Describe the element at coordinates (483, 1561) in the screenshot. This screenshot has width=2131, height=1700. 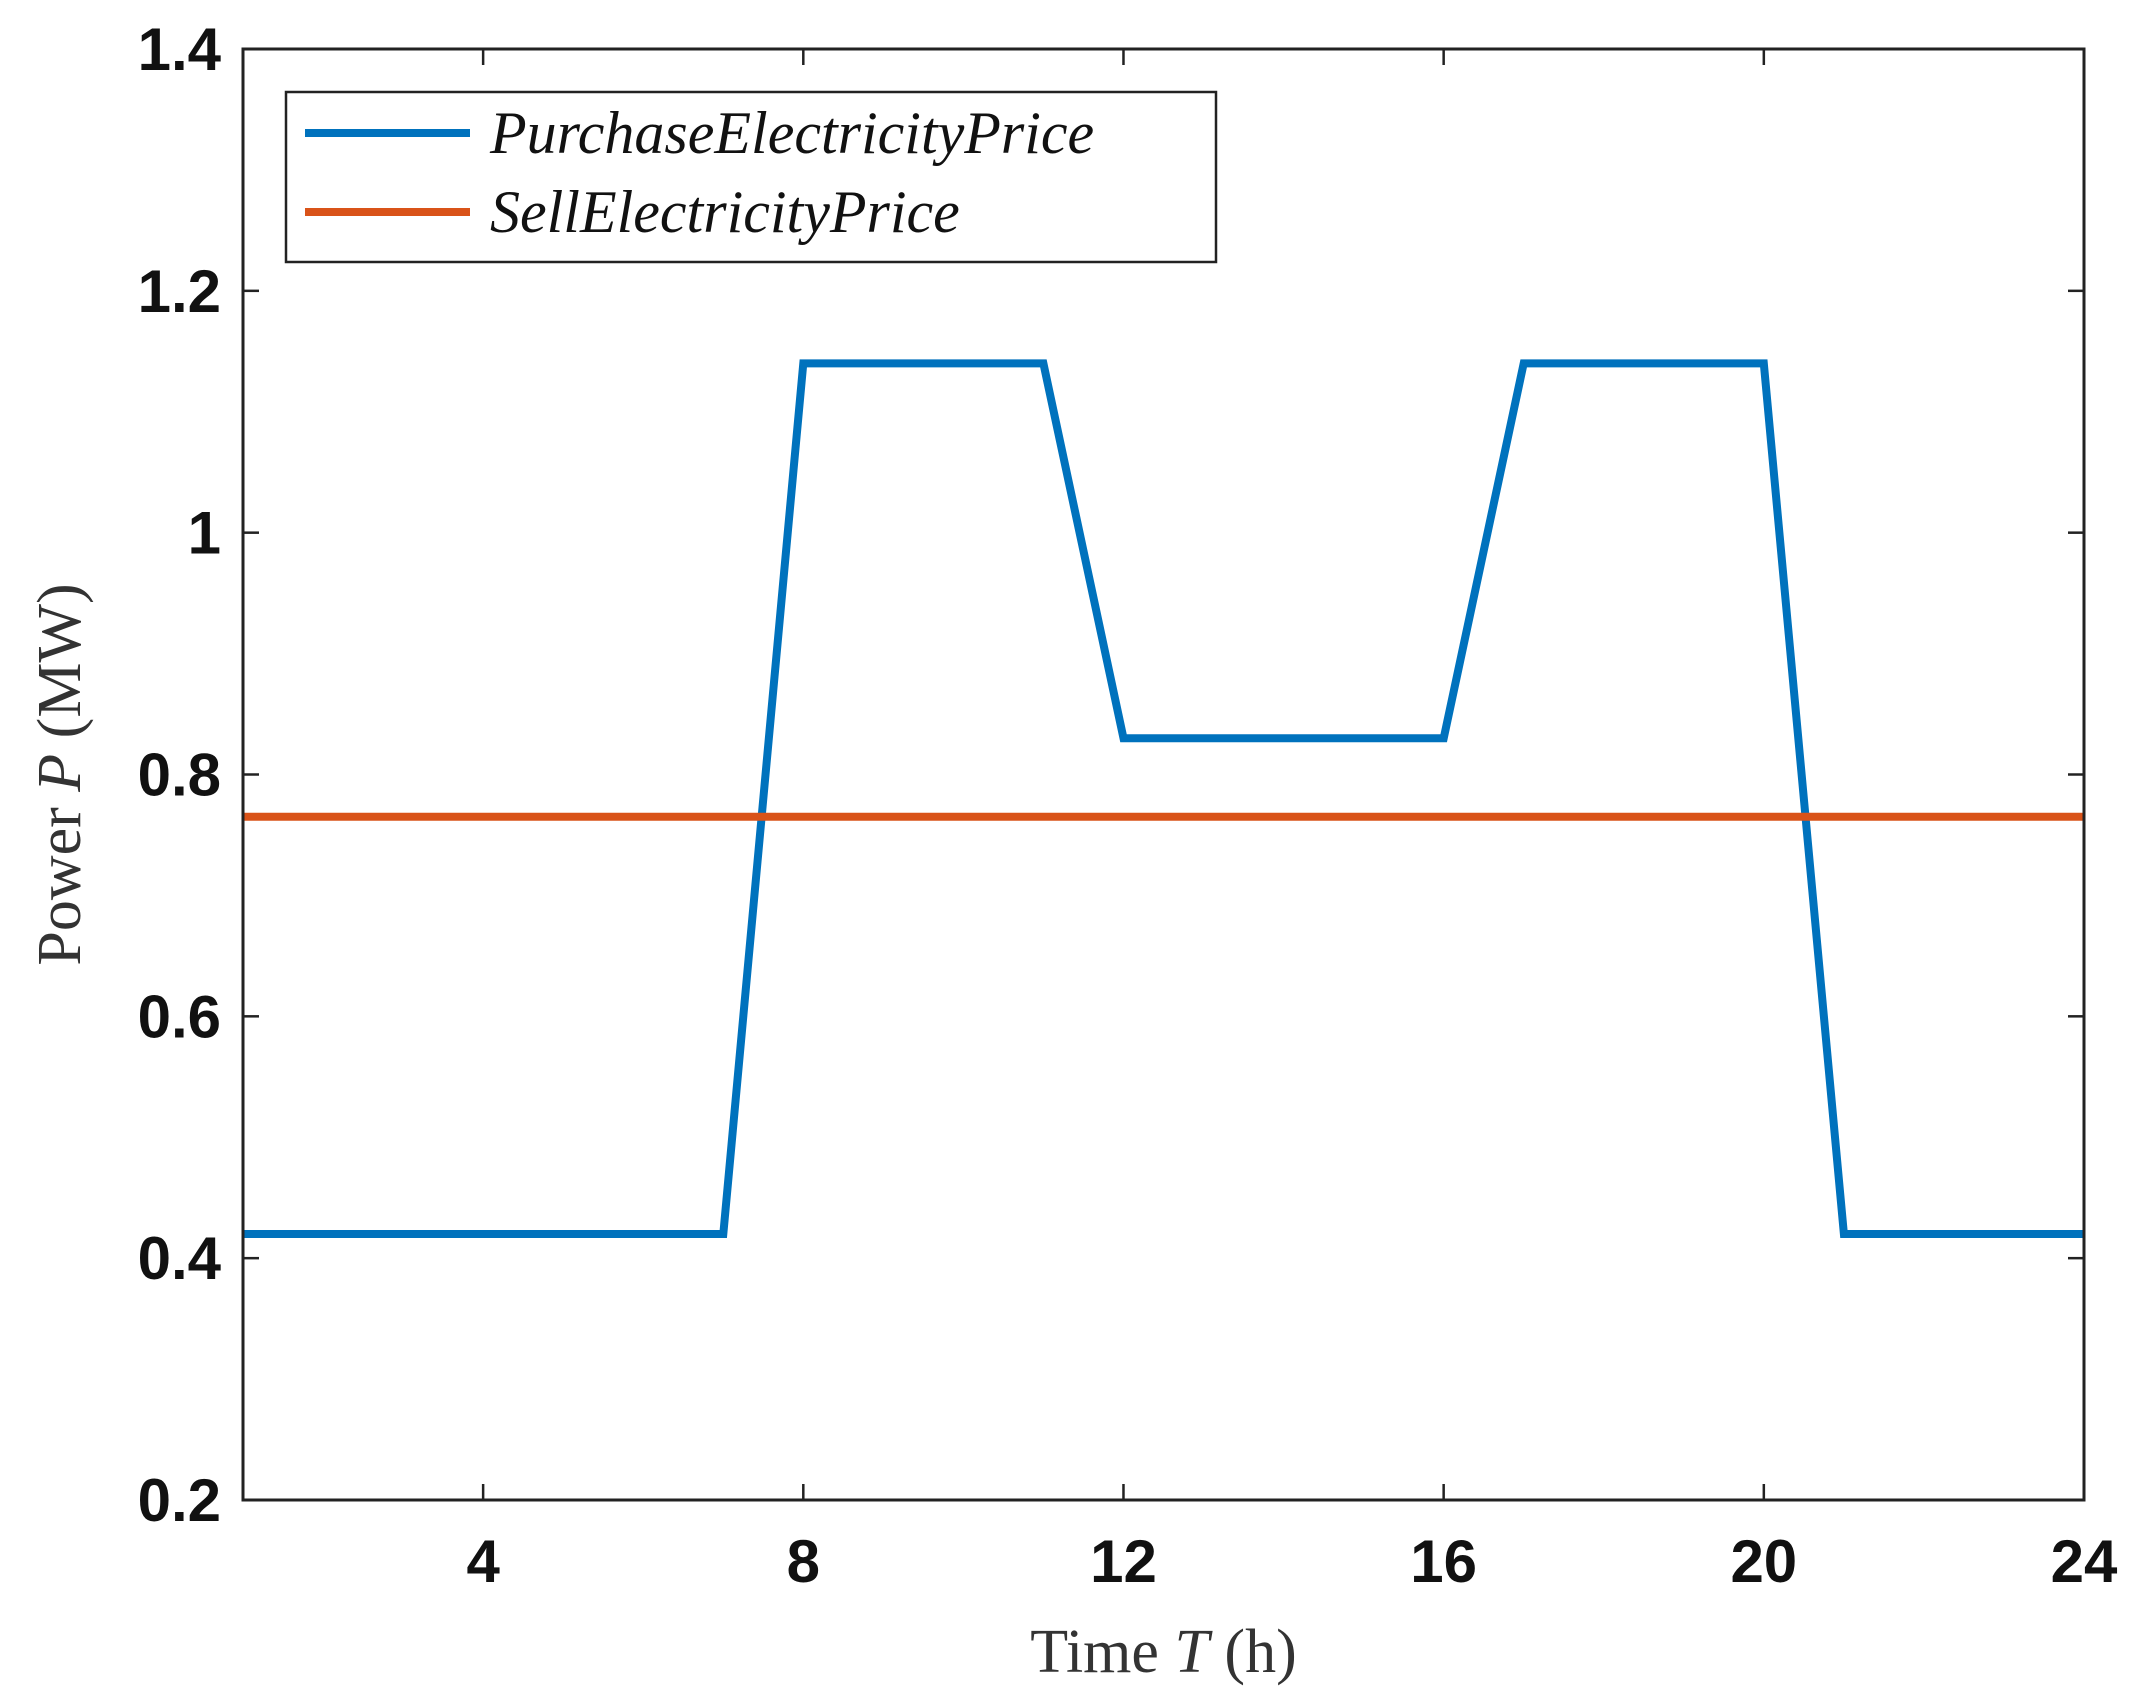
I see `x-tick-label: 4` at that location.